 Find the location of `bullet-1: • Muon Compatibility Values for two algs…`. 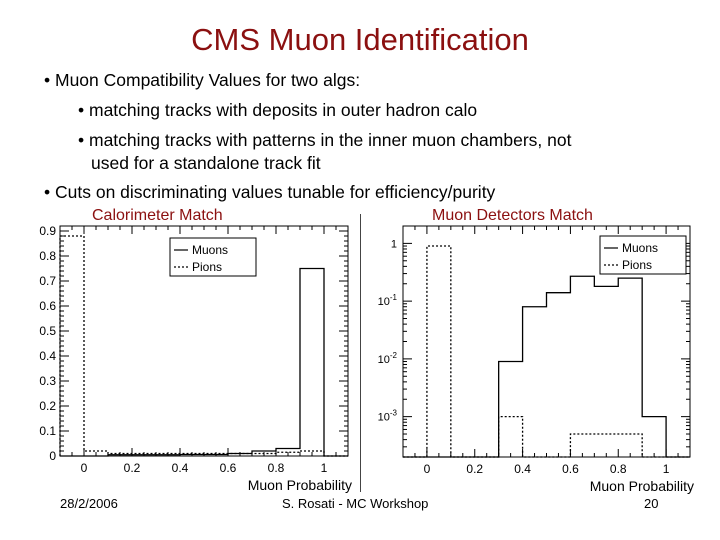

bullet-1: • Muon Compatibility Values for two algs… is located at coordinates (202, 80).